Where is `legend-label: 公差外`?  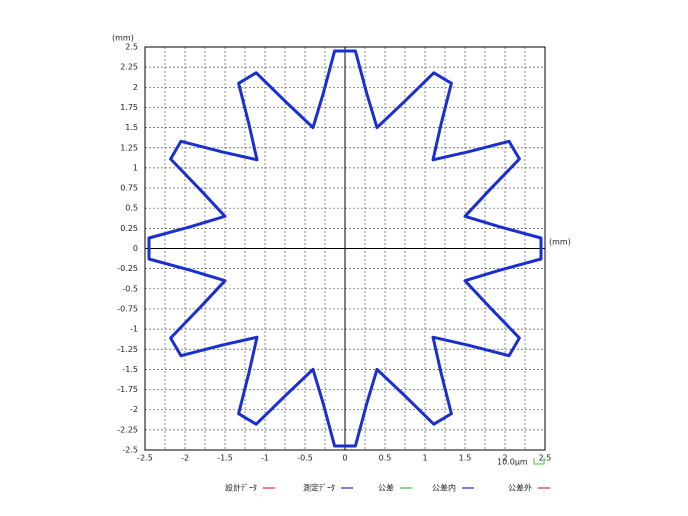
legend-label: 公差外 is located at coordinates (520, 488).